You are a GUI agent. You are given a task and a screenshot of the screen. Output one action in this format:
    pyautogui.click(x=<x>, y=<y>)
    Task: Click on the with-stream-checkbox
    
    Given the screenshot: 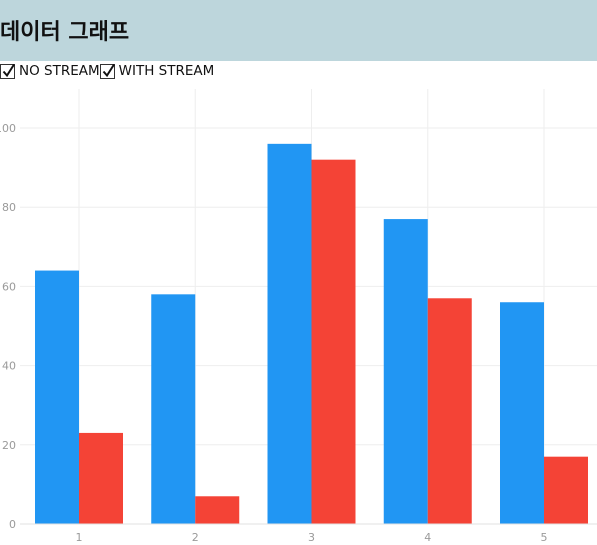 What is the action you would take?
    pyautogui.click(x=107, y=71)
    